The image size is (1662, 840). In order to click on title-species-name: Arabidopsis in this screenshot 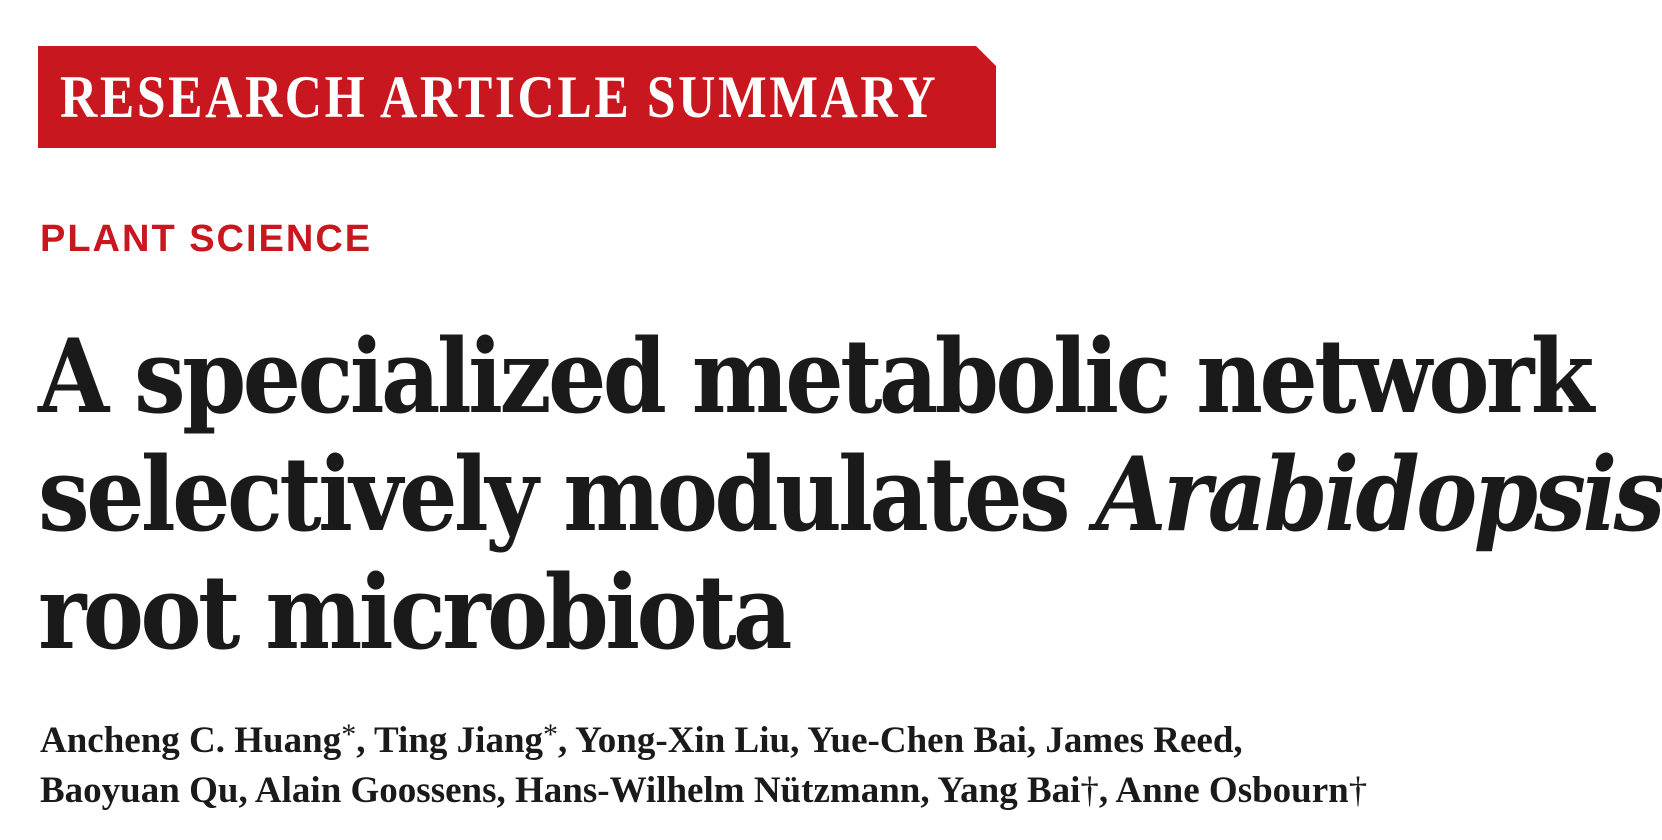, I will do `click(1378, 495)`.